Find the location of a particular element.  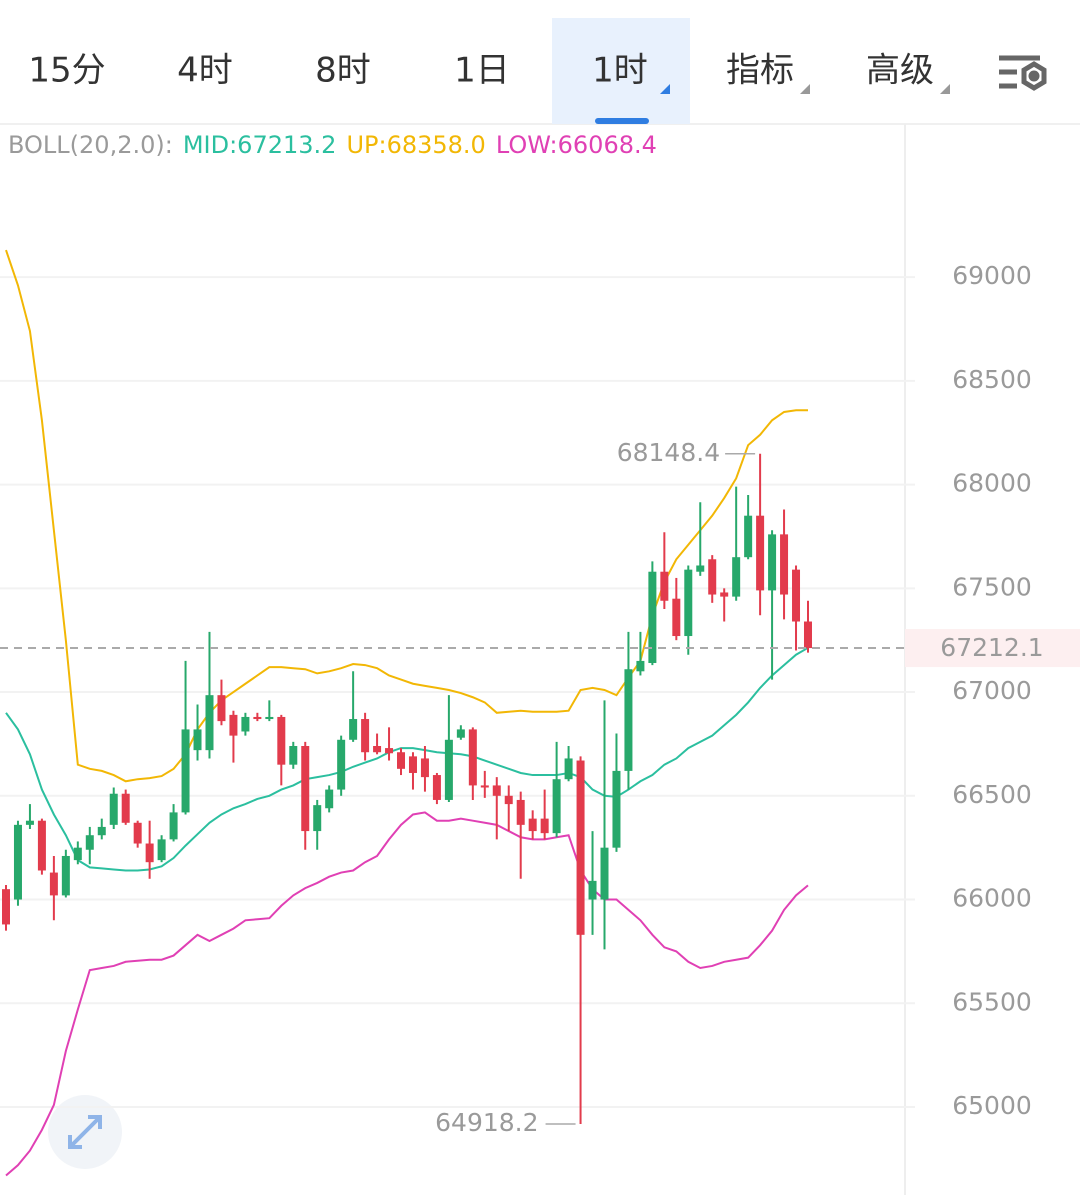

expand-button is located at coordinates (85, 1132).